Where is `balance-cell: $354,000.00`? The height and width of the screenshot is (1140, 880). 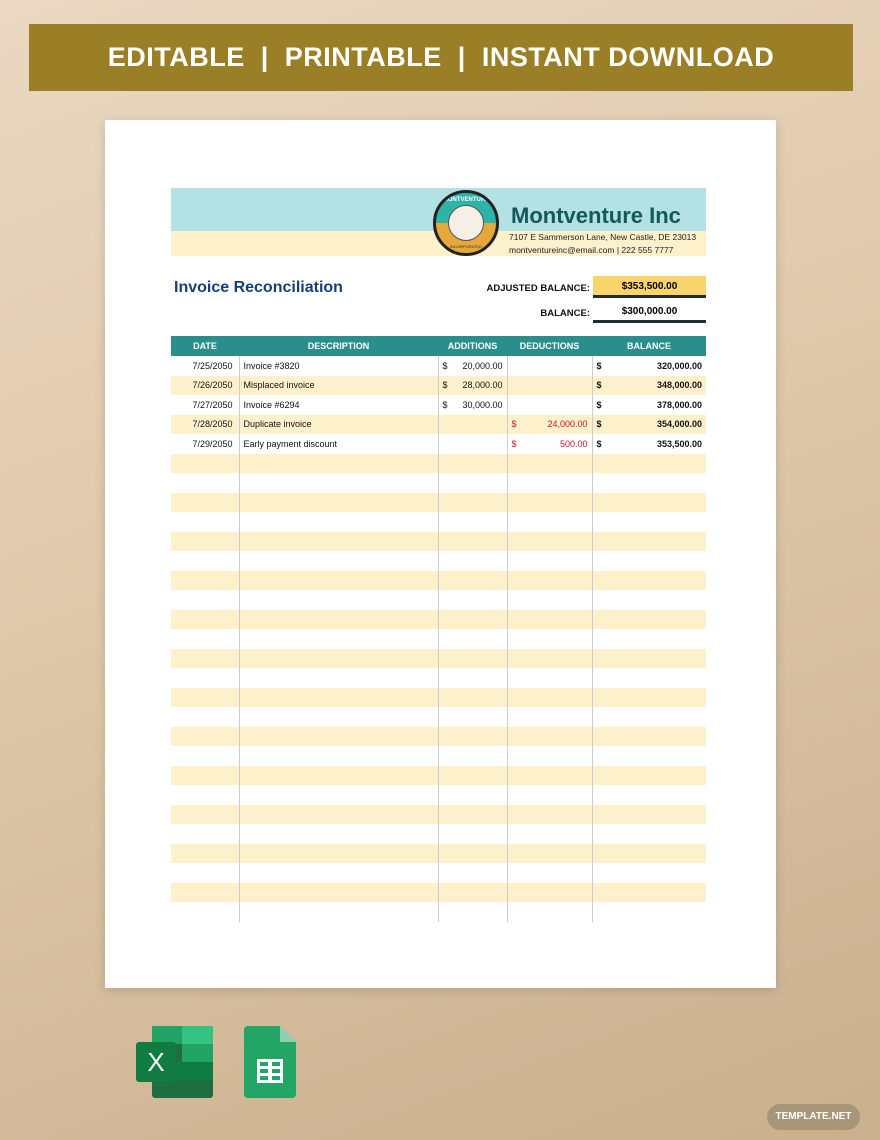
balance-cell: $354,000.00 is located at coordinates (648, 424).